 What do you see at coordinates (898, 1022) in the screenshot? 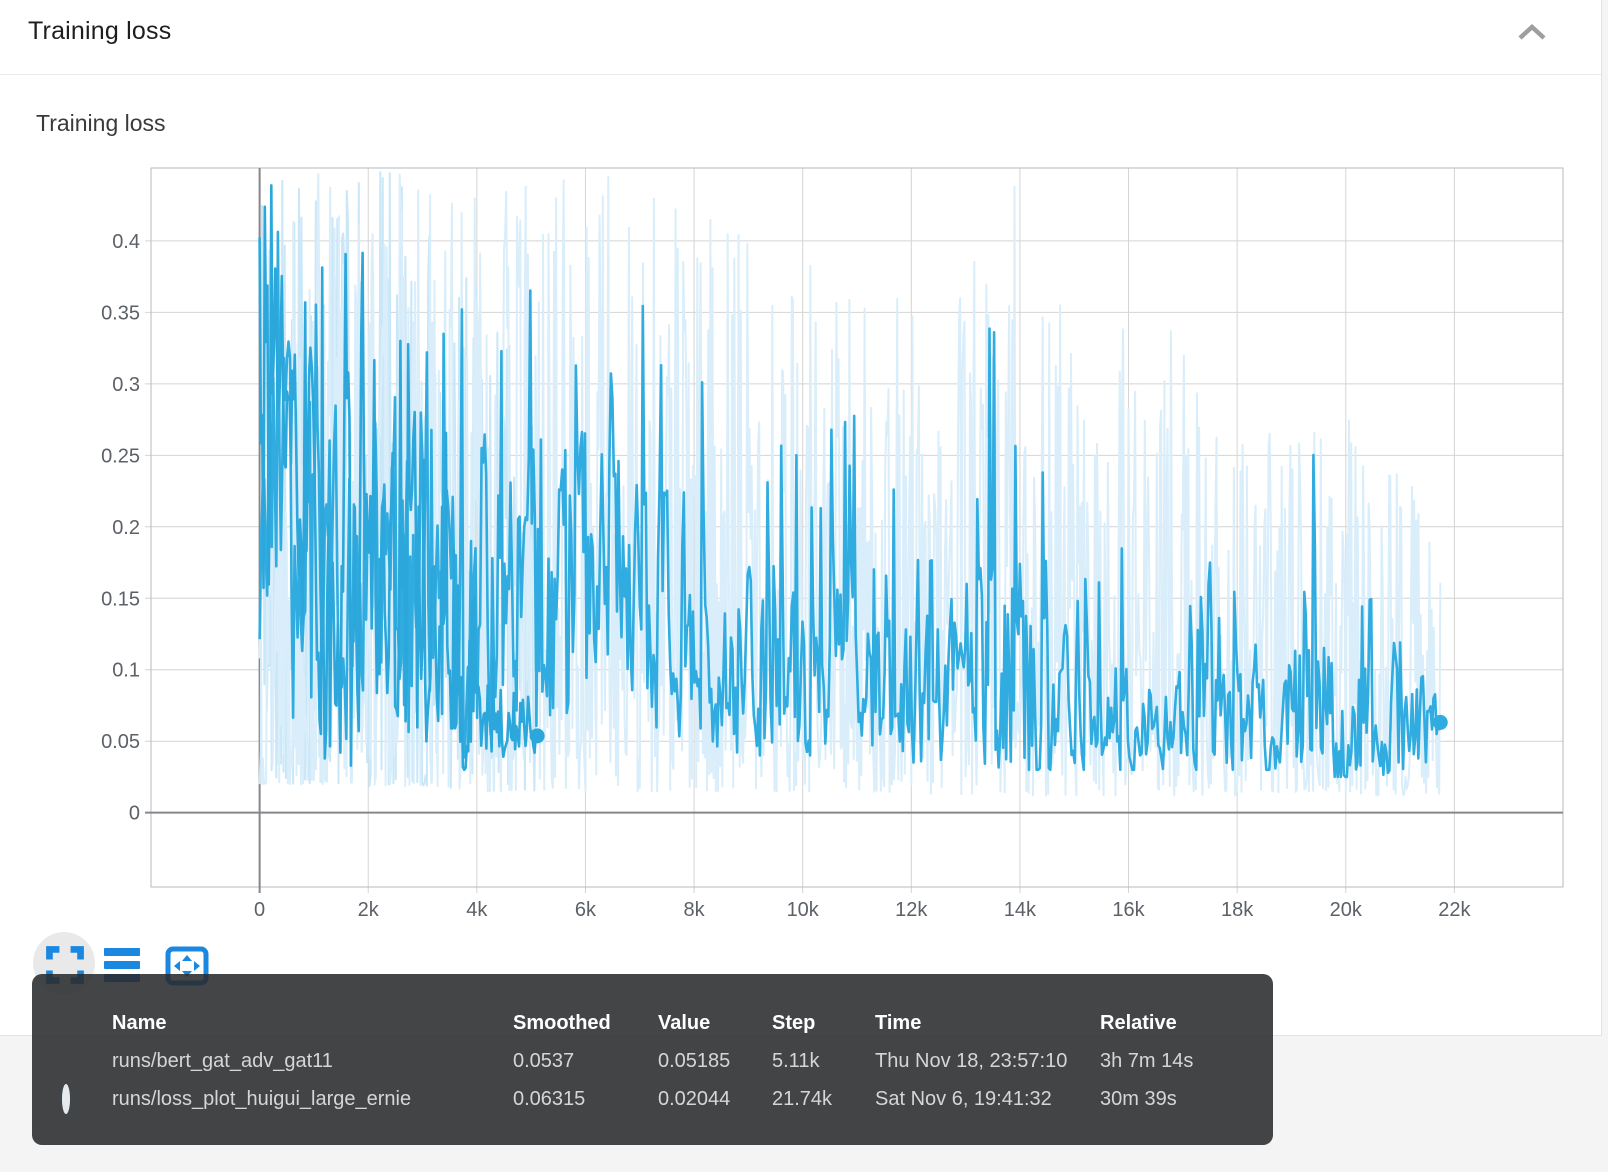
I see `tooltip-col-time: Time` at bounding box center [898, 1022].